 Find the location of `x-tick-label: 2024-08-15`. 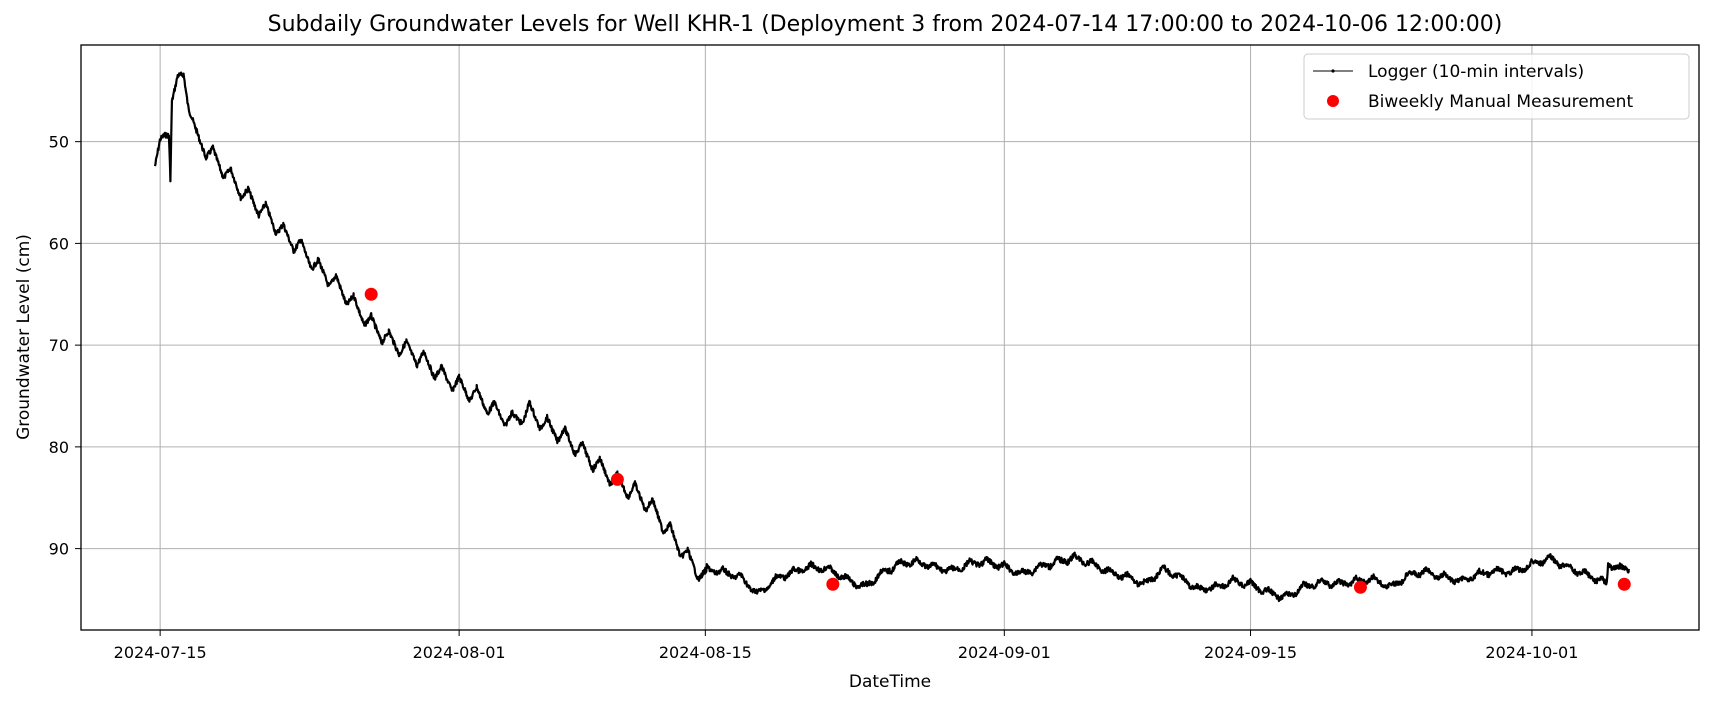

x-tick-label: 2024-08-15 is located at coordinates (705, 652).